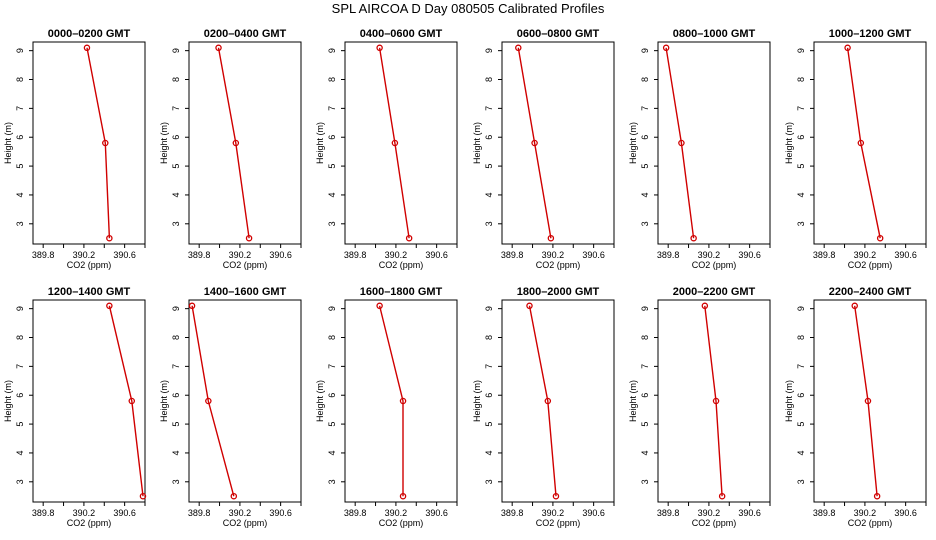  What do you see at coordinates (401, 34) in the screenshot?
I see `panel-title: 0400–0600 GMT` at bounding box center [401, 34].